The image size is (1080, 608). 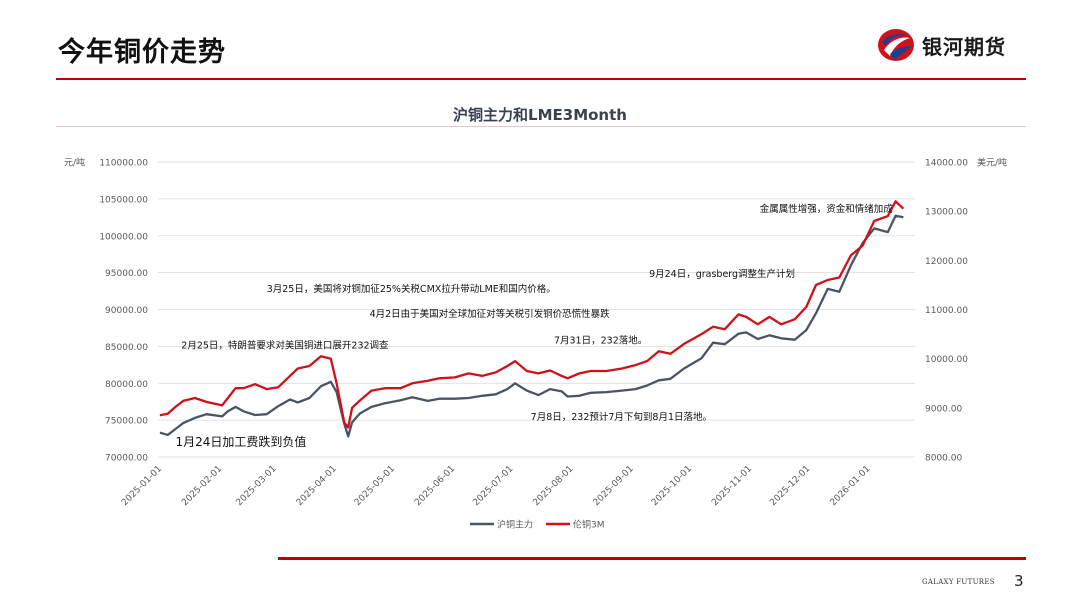 I want to click on chart-annotation: 7月31日，232落地。, so click(x=600, y=340).